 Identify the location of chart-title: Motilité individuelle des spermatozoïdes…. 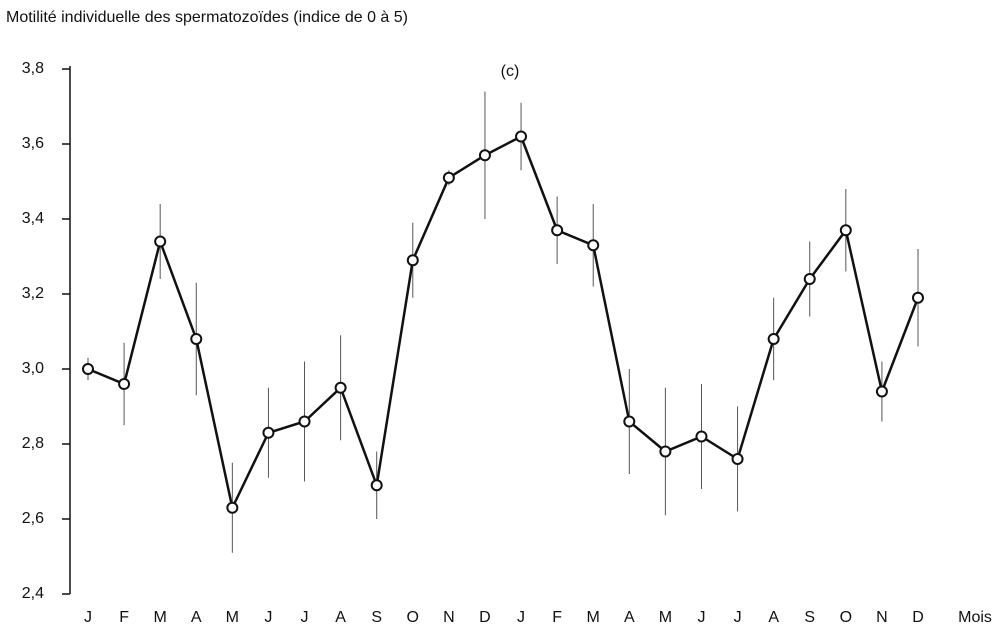
(207, 17).